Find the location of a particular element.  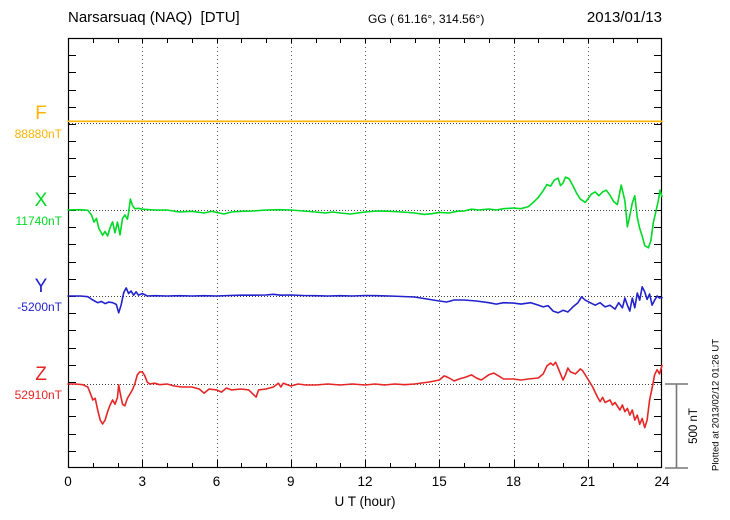

plot-date: 2013/01/13 is located at coordinates (624, 17).